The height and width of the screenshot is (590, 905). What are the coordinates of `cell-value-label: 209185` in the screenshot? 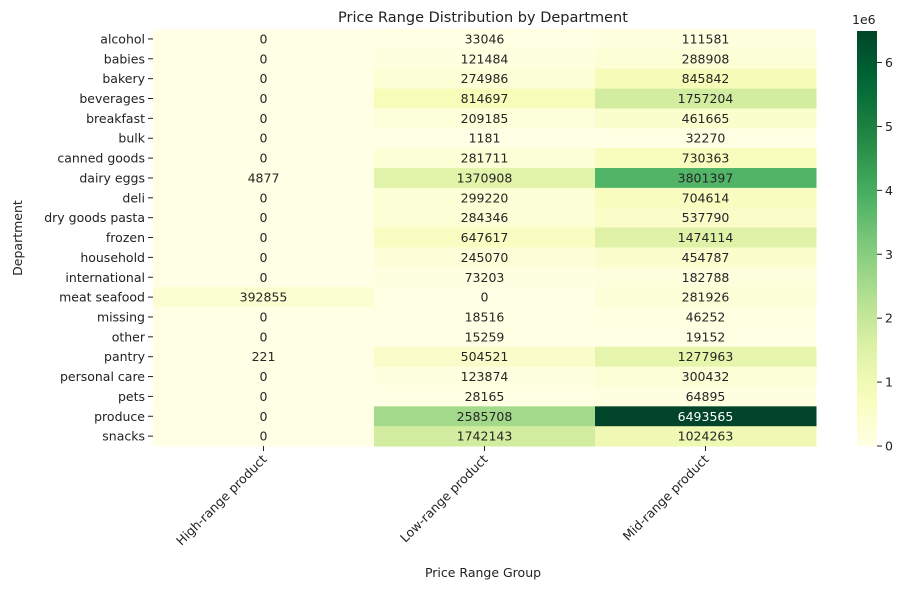 It's located at (485, 118).